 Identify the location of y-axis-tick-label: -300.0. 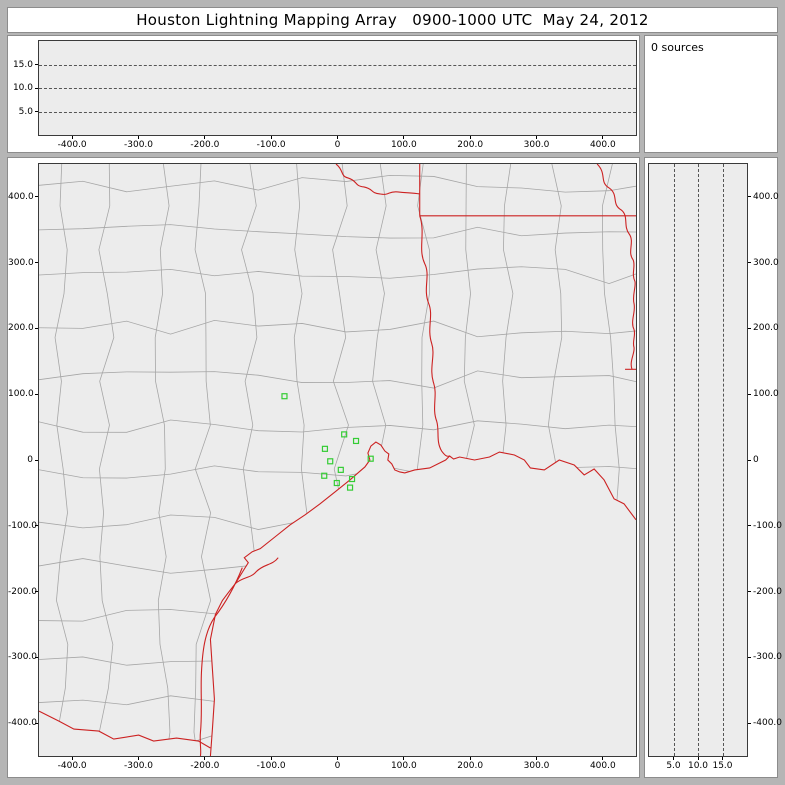
(768, 657).